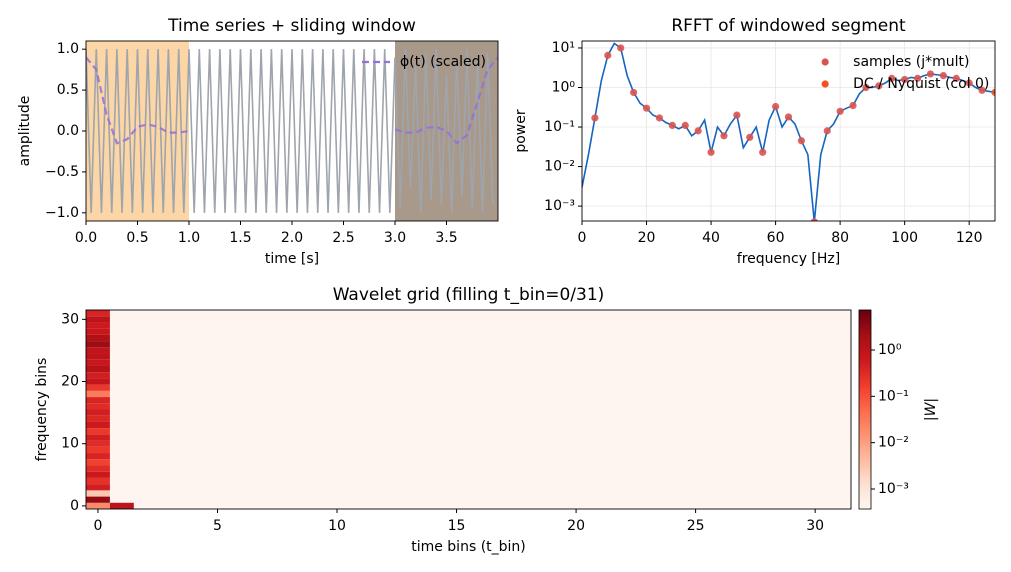 This screenshot has width=1011, height=572. I want to click on x-tick-label: 0, so click(97, 526).